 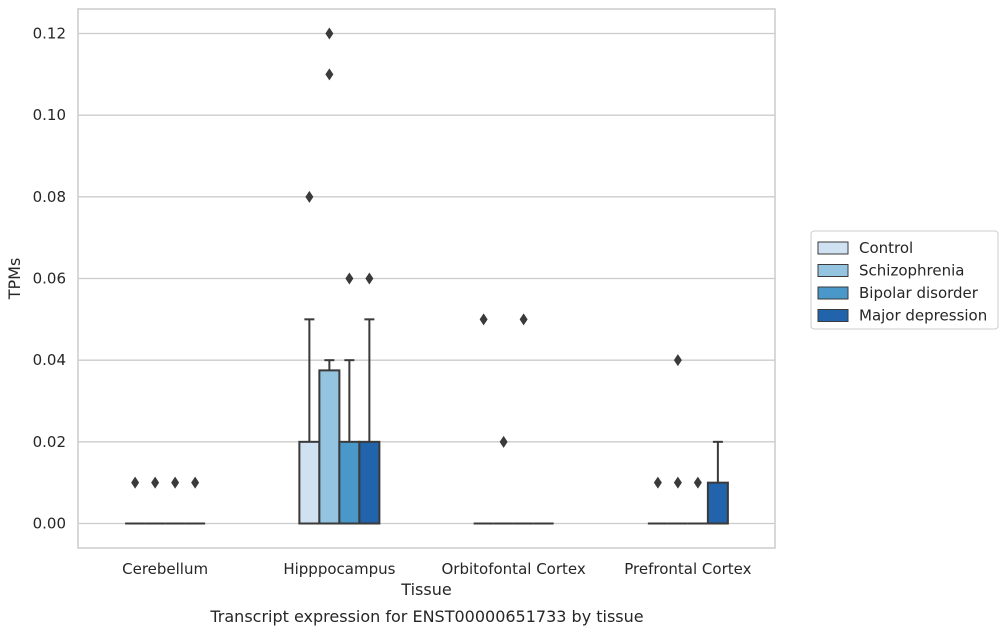 I want to click on y-tick-label: 0.00, so click(x=49, y=524).